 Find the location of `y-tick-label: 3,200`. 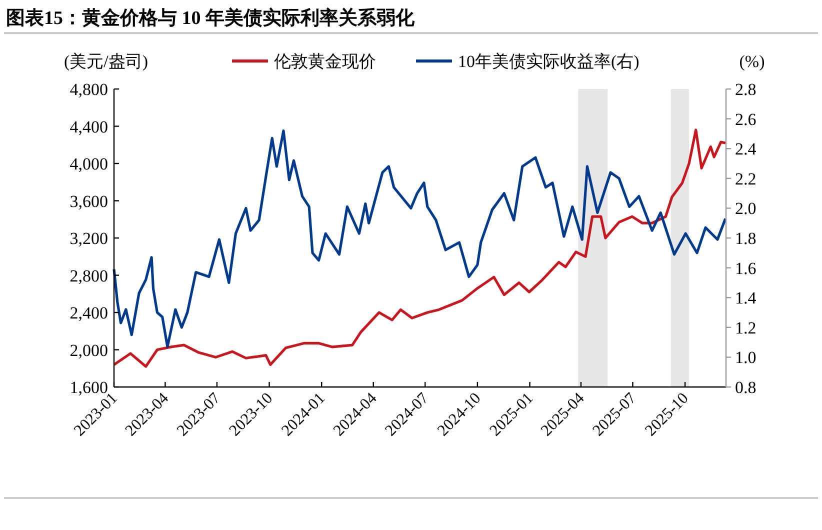

y-tick-label: 3,200 is located at coordinates (89, 238).